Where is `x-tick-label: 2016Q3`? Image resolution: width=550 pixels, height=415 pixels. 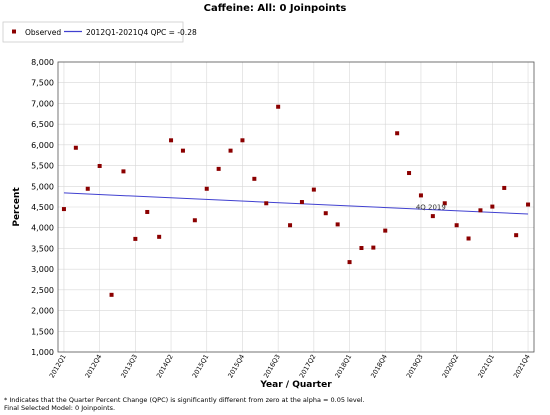 x-tick-label: 2016Q3 is located at coordinates (272, 366).